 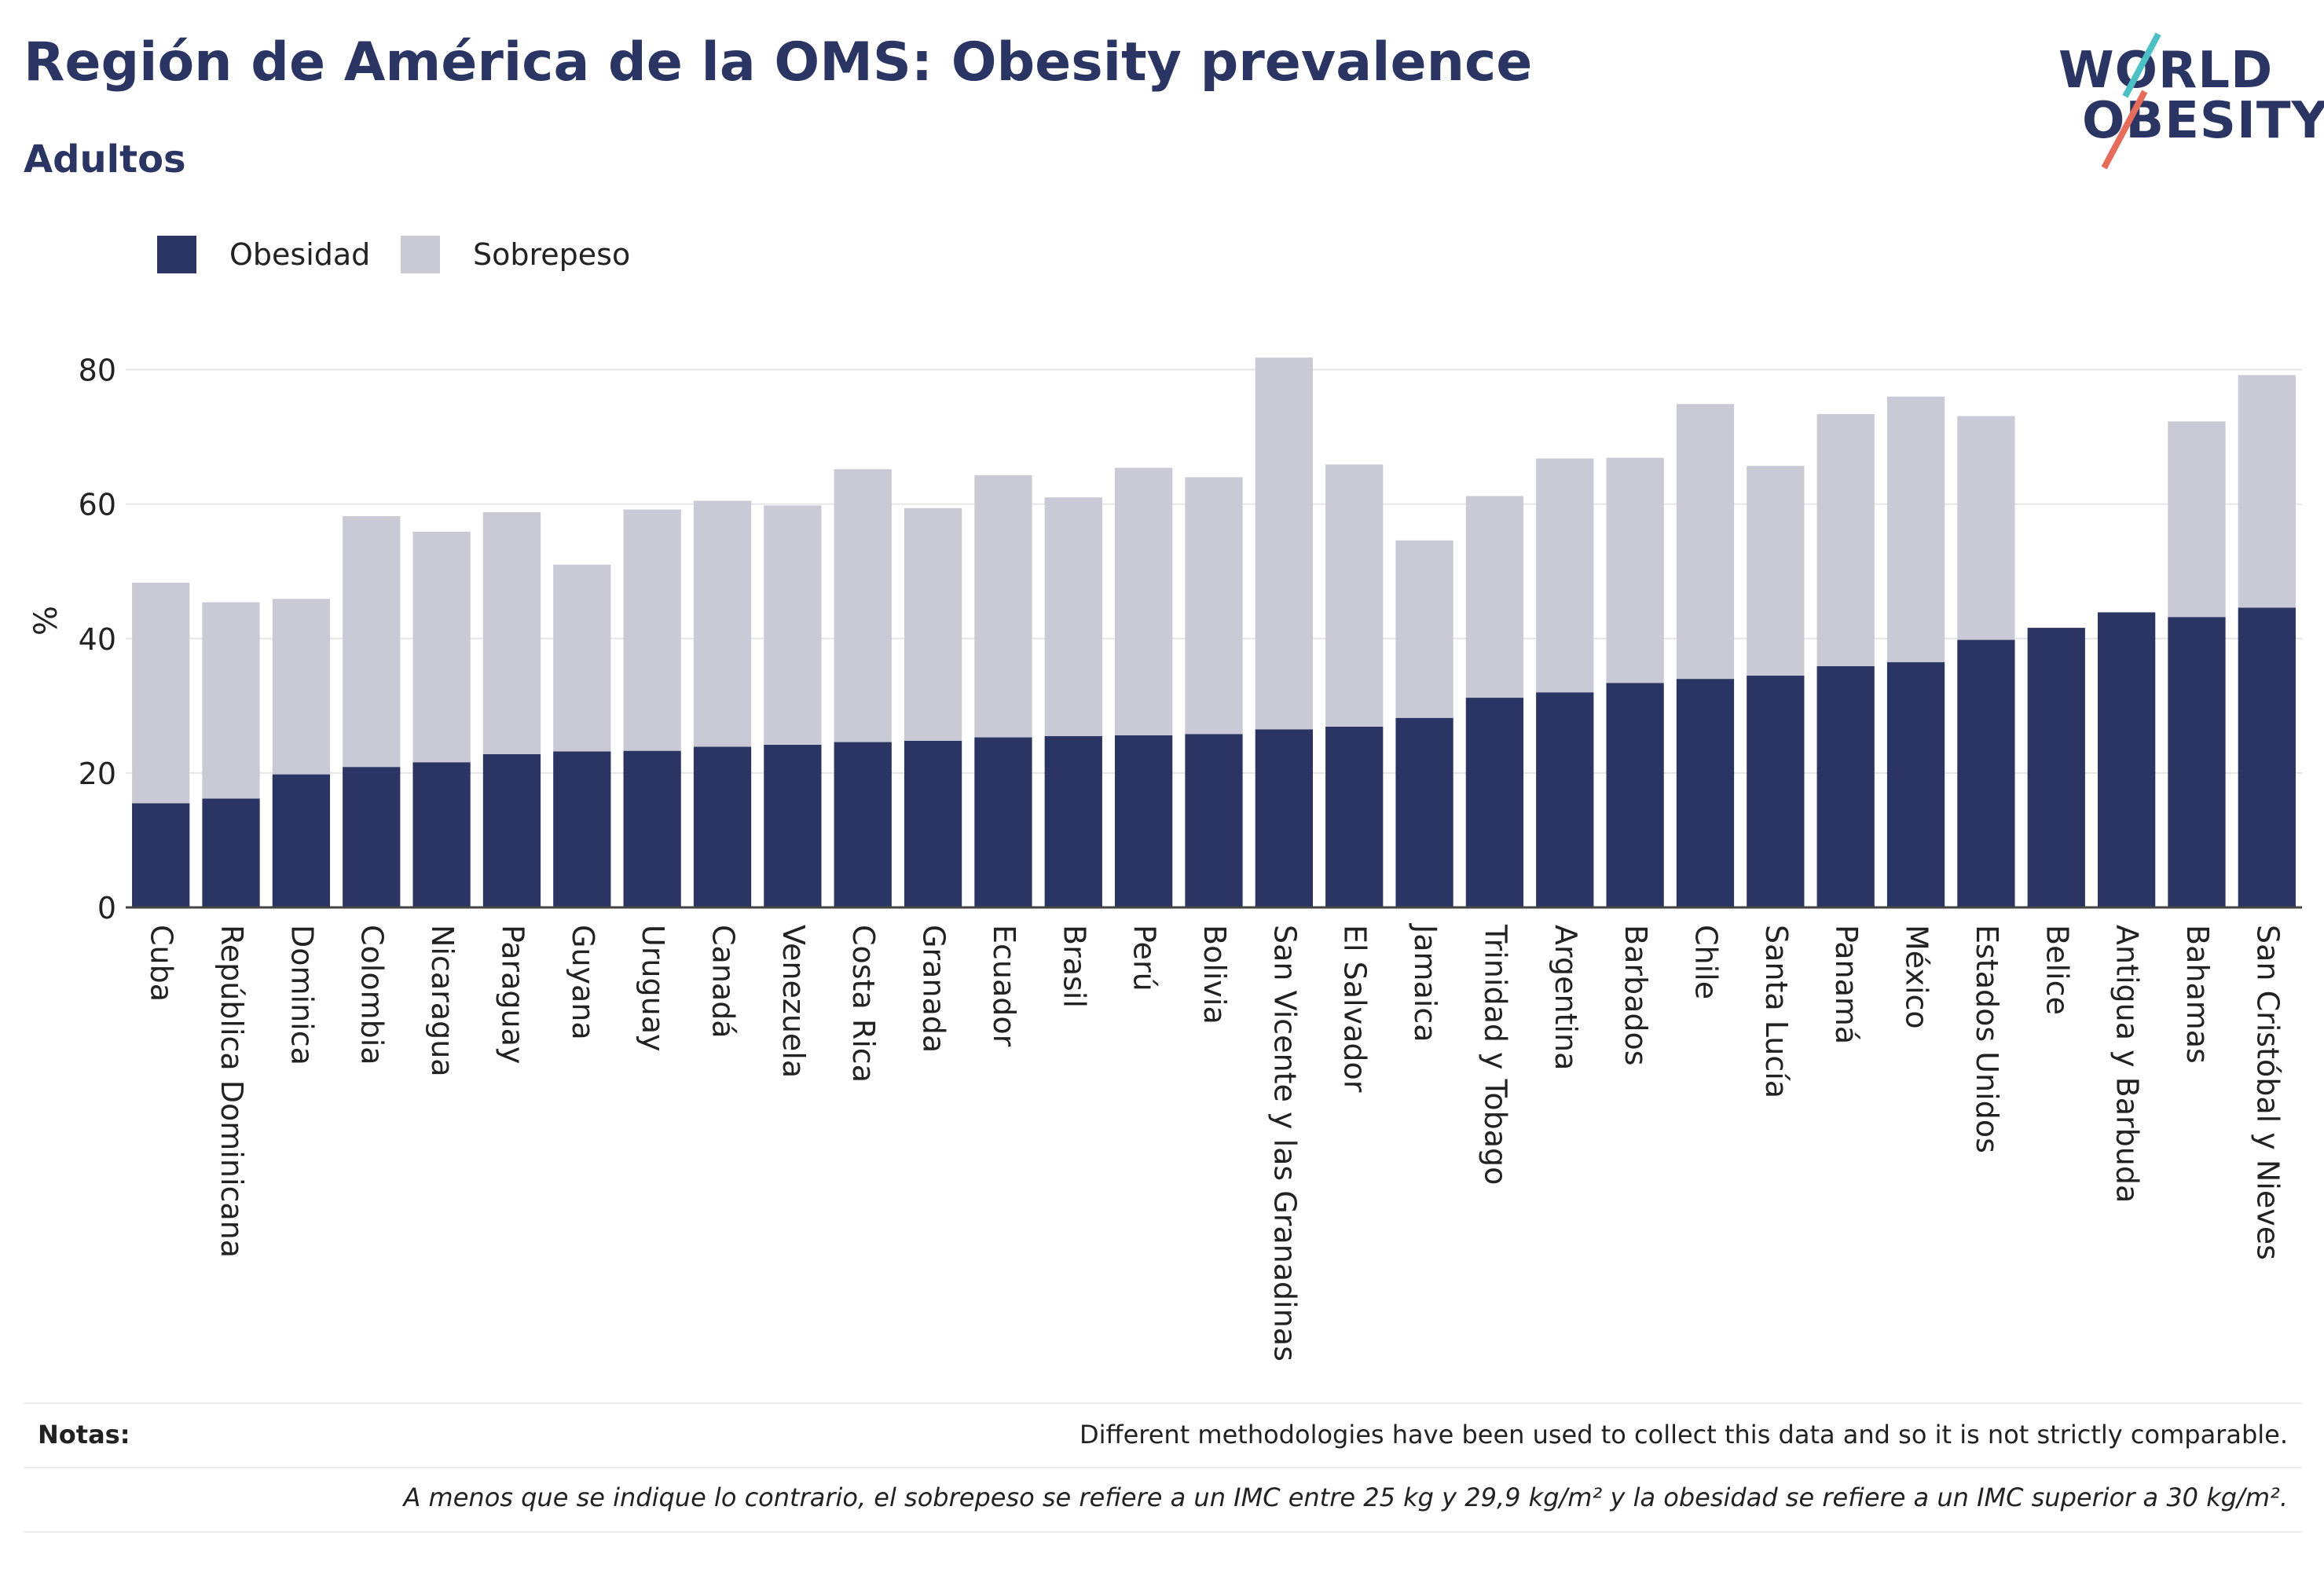 I want to click on y-axis-label: %, so click(x=46, y=621).